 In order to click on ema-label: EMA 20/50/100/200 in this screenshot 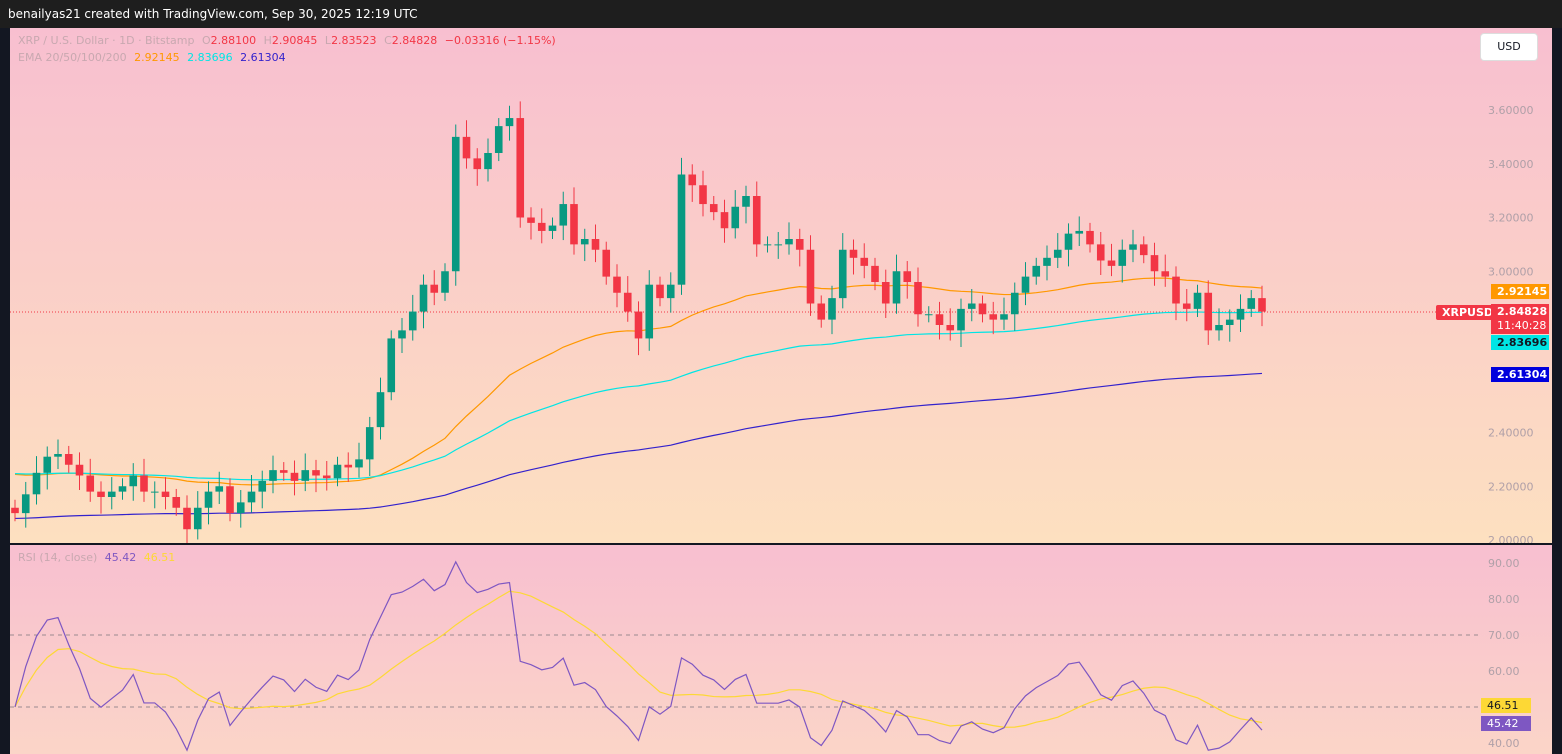, I will do `click(72, 57)`.